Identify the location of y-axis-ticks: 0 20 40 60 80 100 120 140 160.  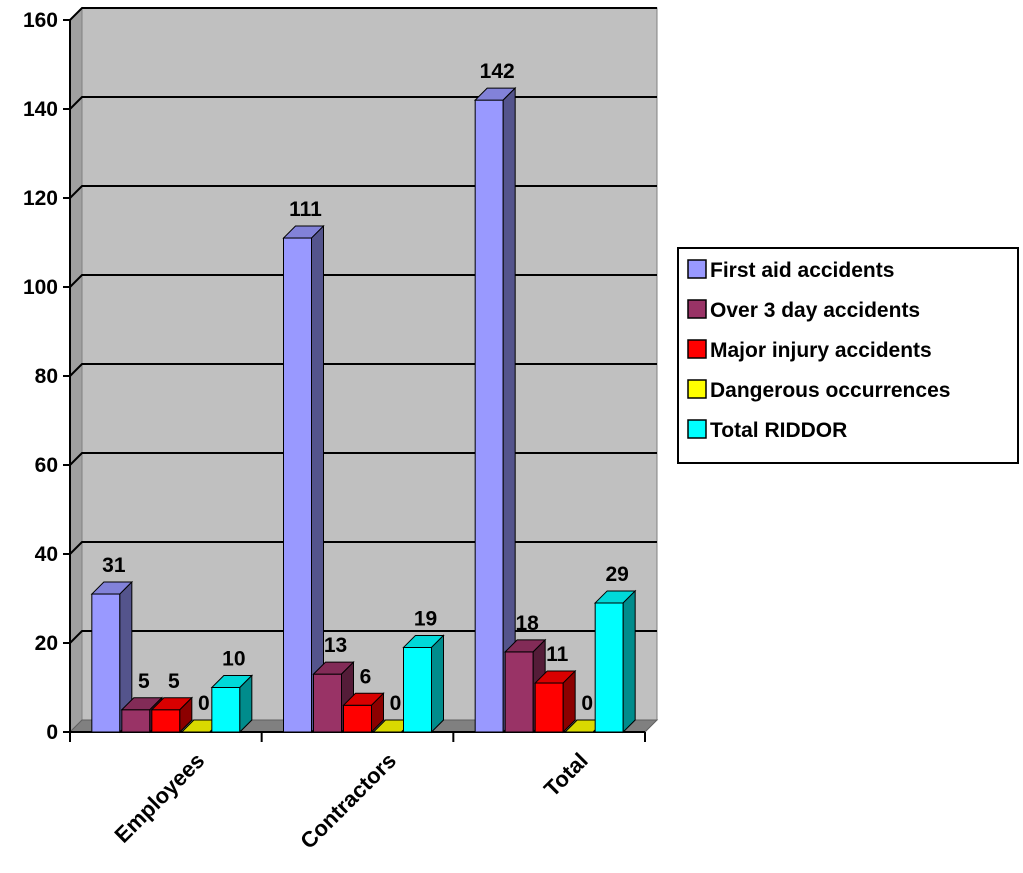
(46, 376).